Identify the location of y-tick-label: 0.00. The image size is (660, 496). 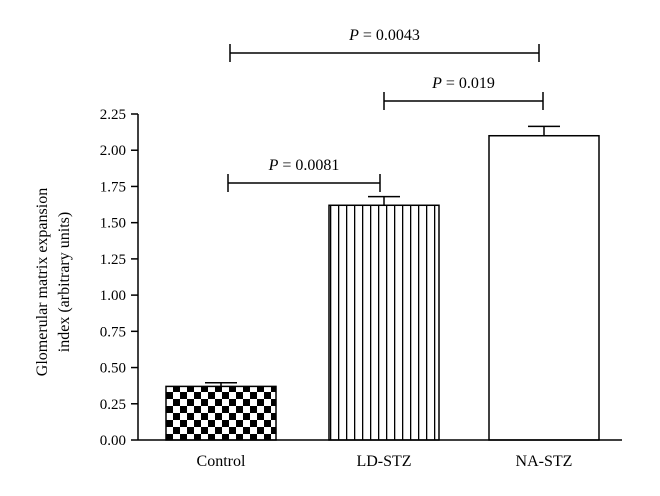
(113, 441).